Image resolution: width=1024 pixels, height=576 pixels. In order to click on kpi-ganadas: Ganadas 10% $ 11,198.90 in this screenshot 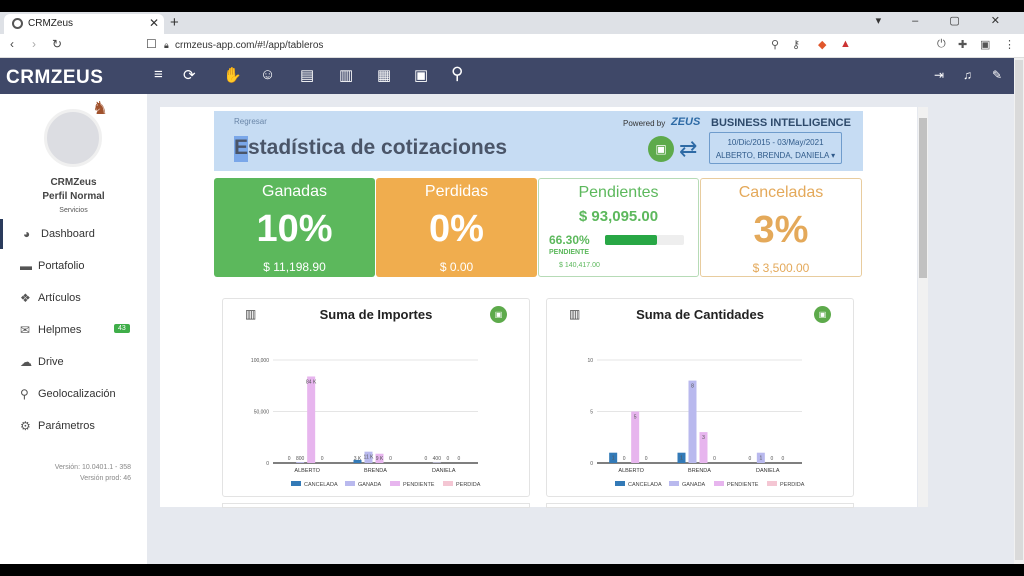, I will do `click(294, 227)`.